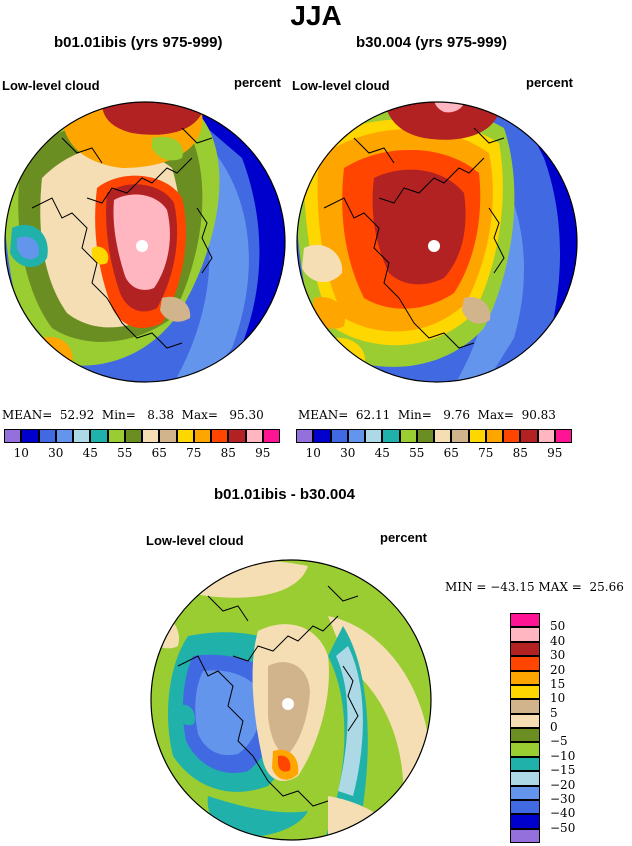 This screenshot has width=632, height=846. What do you see at coordinates (51, 85) in the screenshot?
I see `panel-1-variable-label: Low-level cloud` at bounding box center [51, 85].